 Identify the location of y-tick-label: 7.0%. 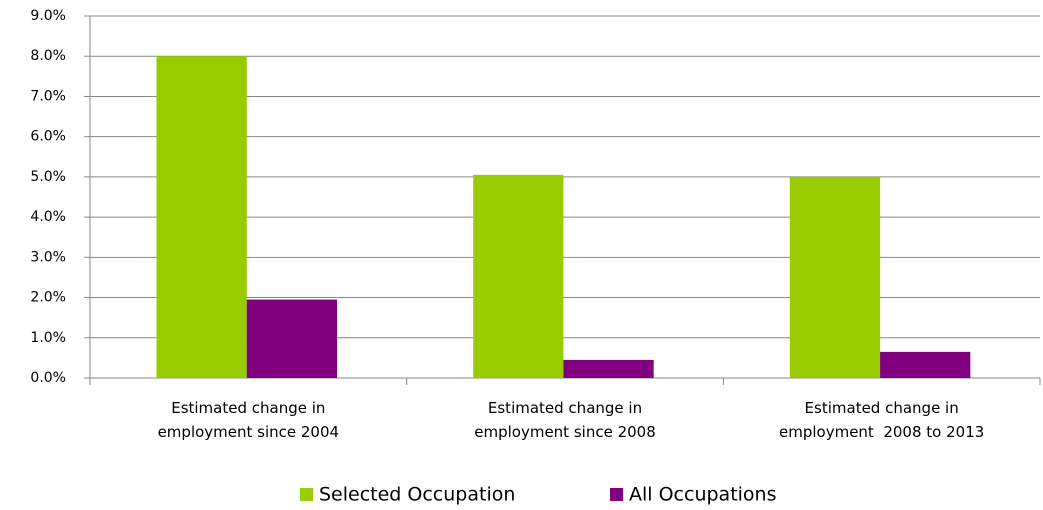
(48, 96).